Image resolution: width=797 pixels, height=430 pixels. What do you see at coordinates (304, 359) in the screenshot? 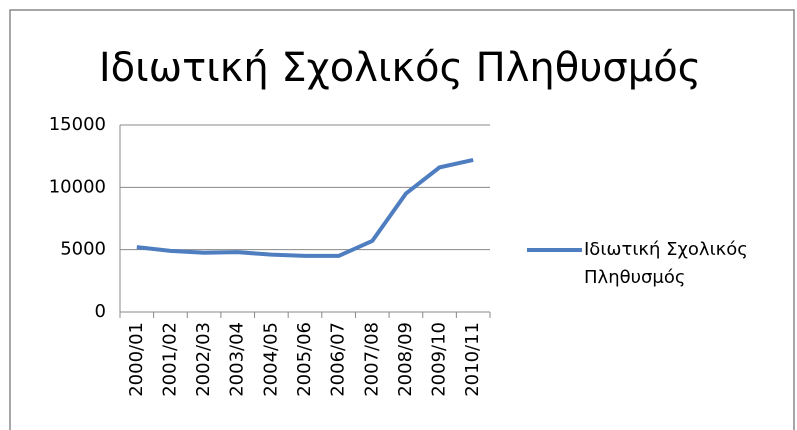
I see `x-tick-label: 2005/06` at bounding box center [304, 359].